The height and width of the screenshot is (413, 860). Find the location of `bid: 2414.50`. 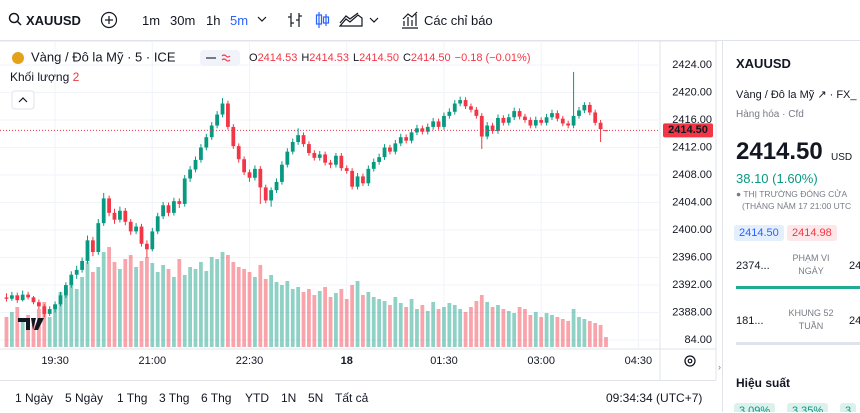

bid: 2414.50 is located at coordinates (759, 233).